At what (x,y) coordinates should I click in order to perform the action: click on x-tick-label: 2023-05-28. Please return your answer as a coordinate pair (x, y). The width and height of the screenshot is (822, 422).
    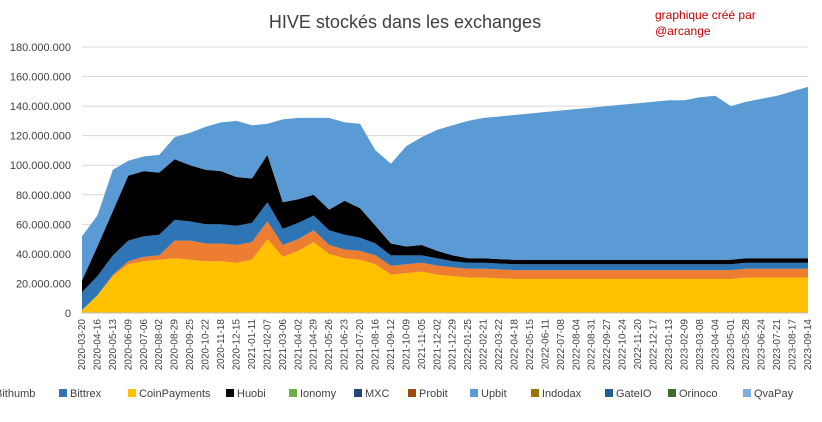
    Looking at the image, I should click on (746, 345).